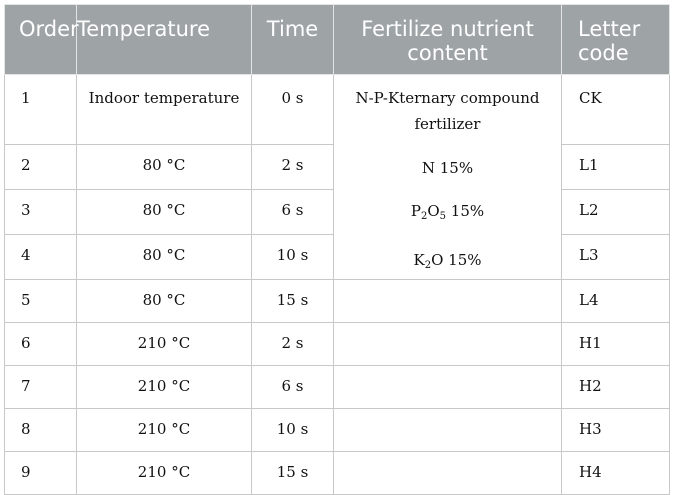  I want to click on header-fertilize-label: Fertilize nutrient content, so click(447, 41).